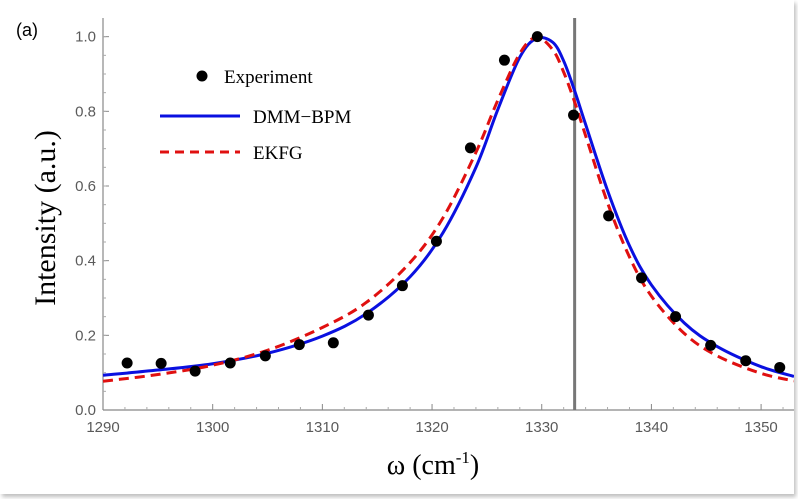  Describe the element at coordinates (212, 427) in the screenshot. I see `x-tick-label: 1300` at that location.